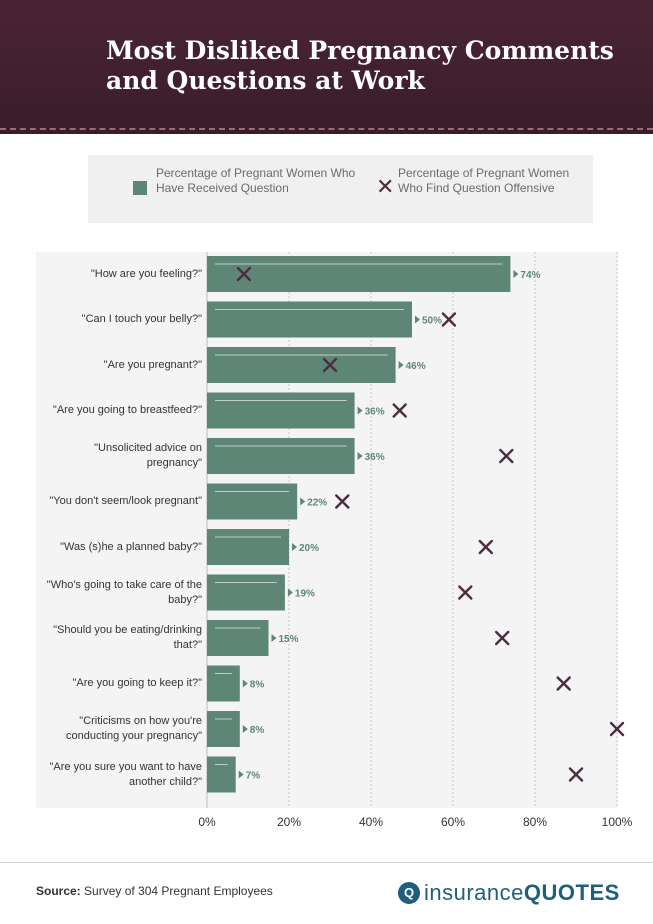 The height and width of the screenshot is (924, 653). What do you see at coordinates (125, 501) in the screenshot?
I see `category-label: "You don't seem/look pregnant"` at bounding box center [125, 501].